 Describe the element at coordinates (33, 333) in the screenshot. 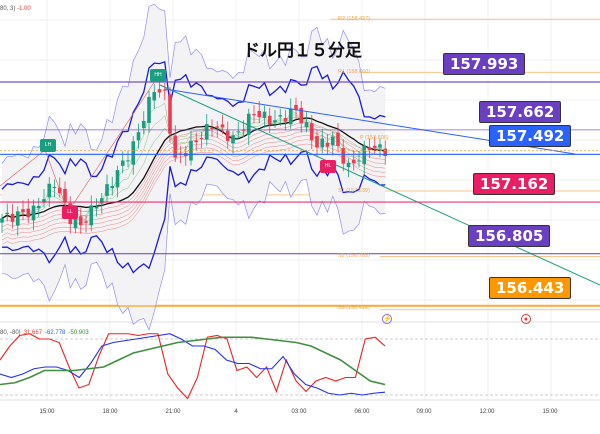

I see `osc-value-red: 31.667` at that location.